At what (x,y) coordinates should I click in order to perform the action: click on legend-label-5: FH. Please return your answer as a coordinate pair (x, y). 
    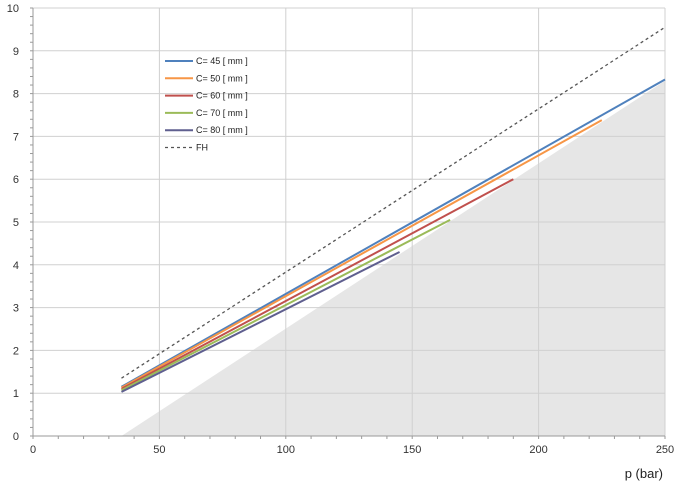
    Looking at the image, I should click on (202, 148).